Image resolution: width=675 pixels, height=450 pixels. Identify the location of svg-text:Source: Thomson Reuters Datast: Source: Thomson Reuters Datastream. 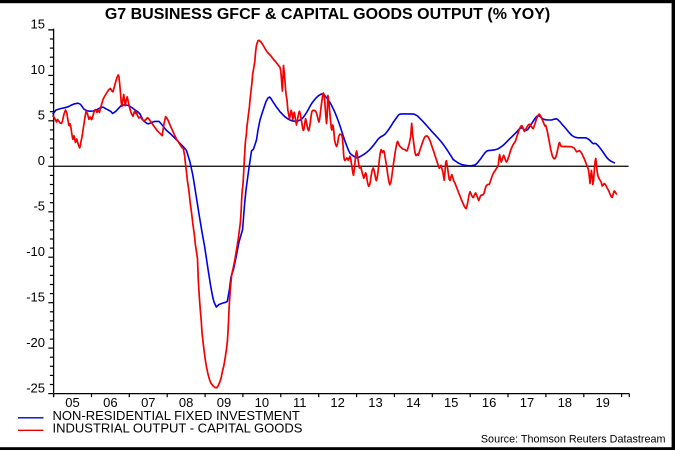
(573, 439).